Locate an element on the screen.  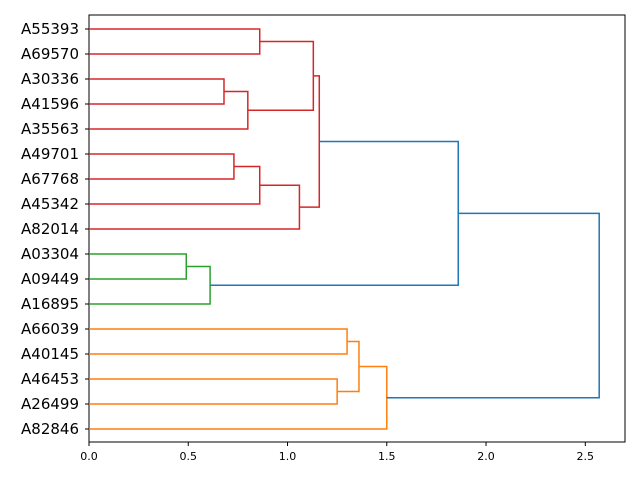
leaf-label: A55393 is located at coordinates (50, 29).